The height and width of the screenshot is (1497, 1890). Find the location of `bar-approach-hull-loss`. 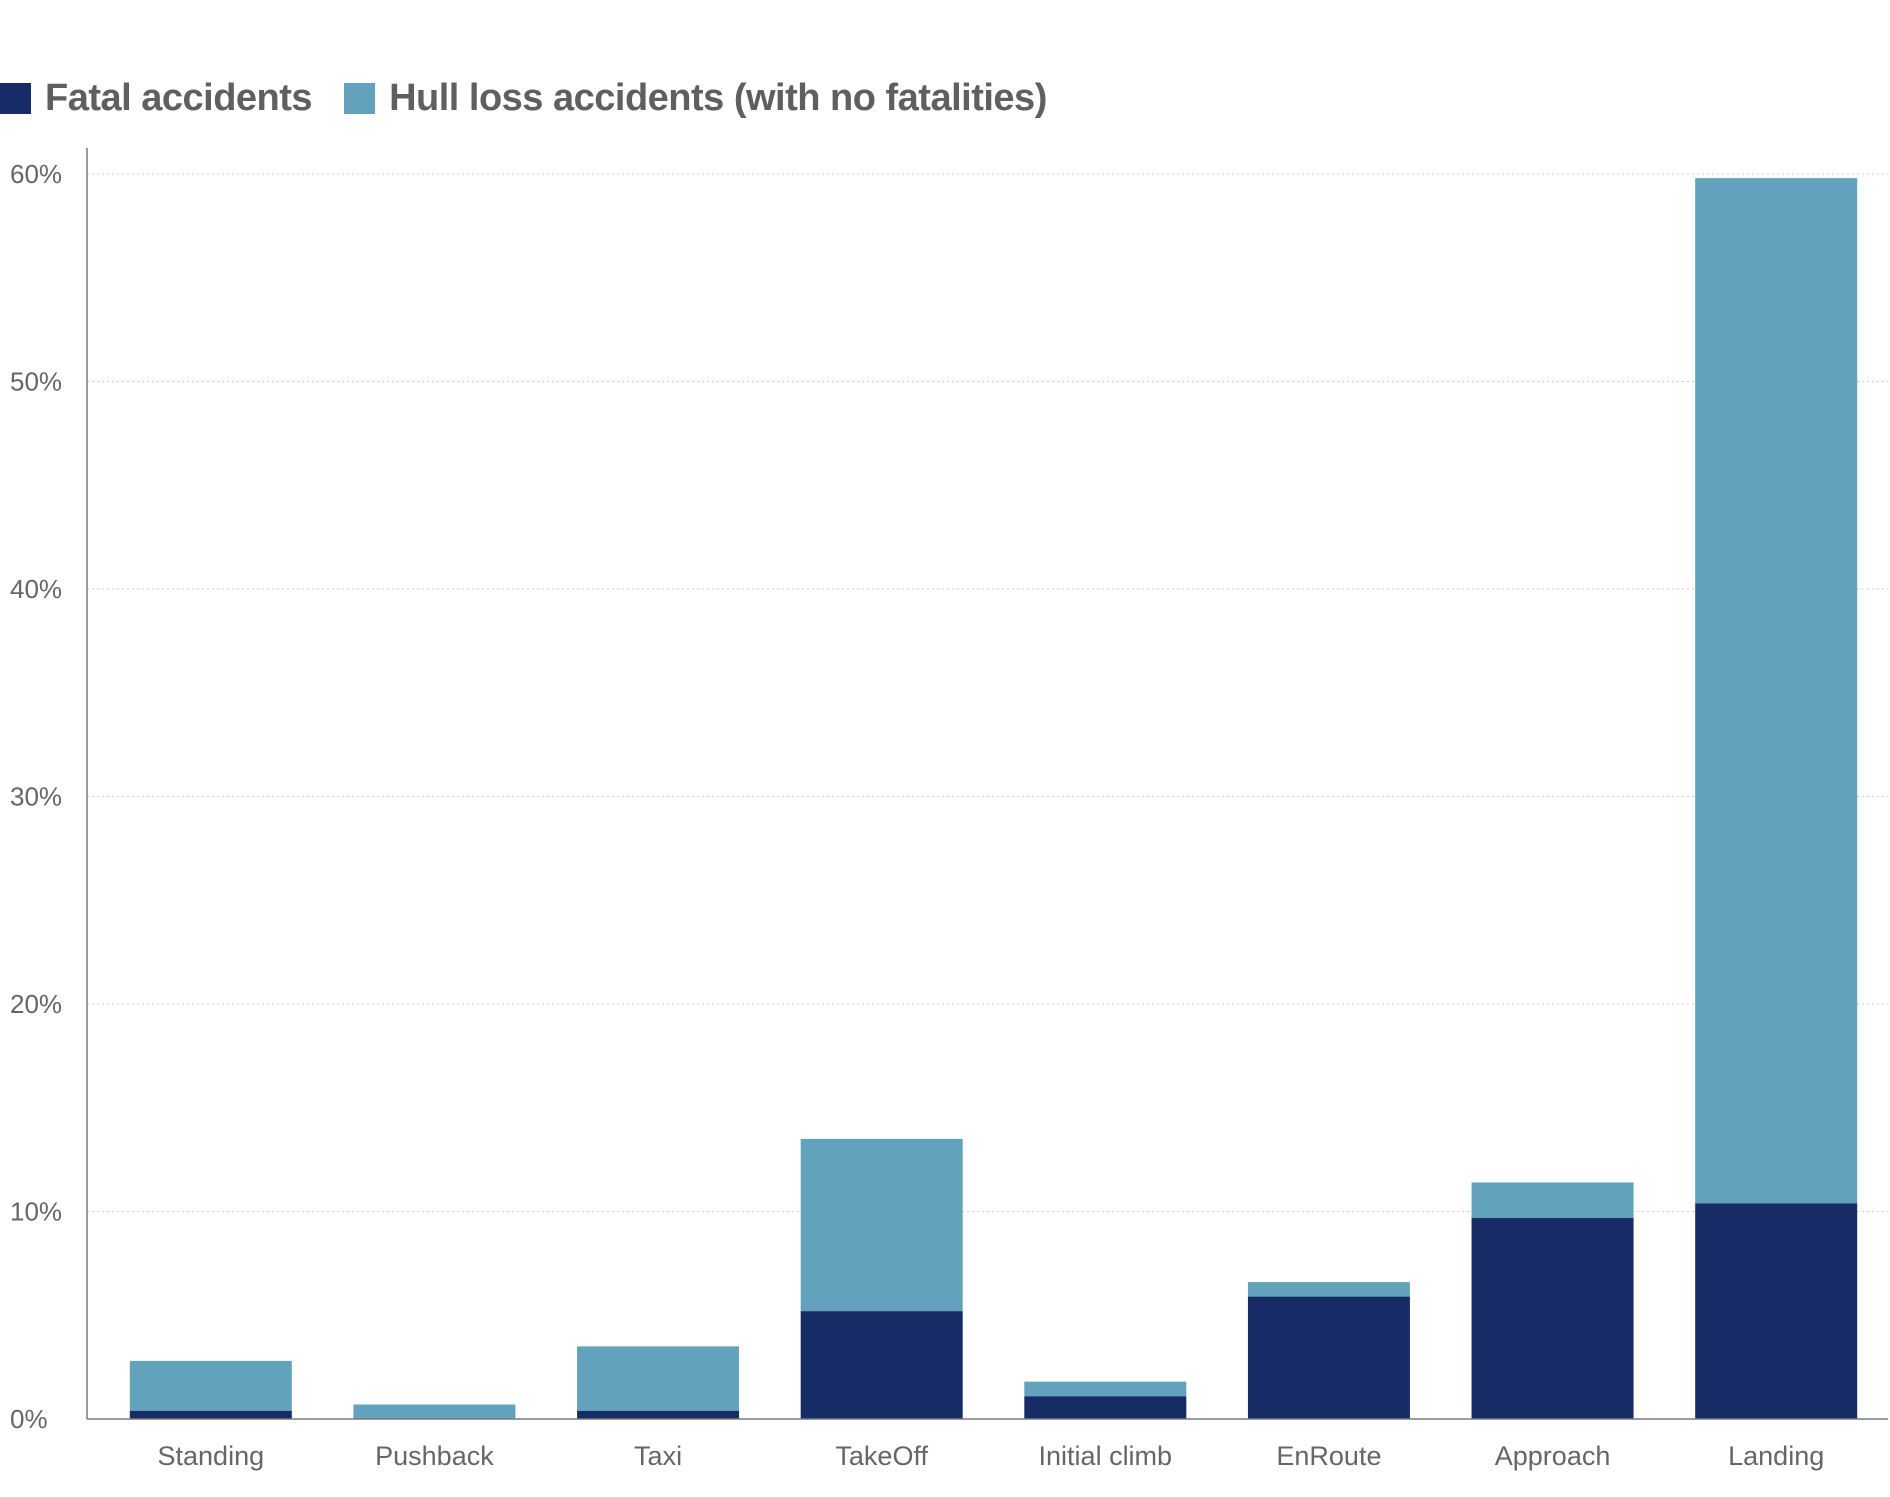

bar-approach-hull-loss is located at coordinates (1552, 1200).